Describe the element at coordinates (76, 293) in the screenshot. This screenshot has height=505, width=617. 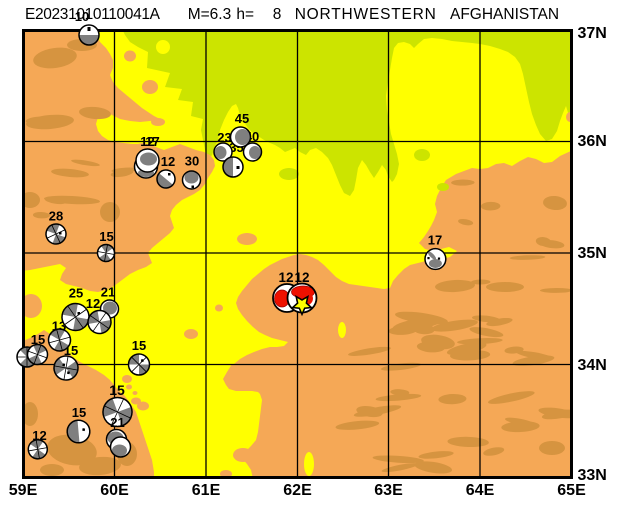
I see `svg-text: 25` at that location.